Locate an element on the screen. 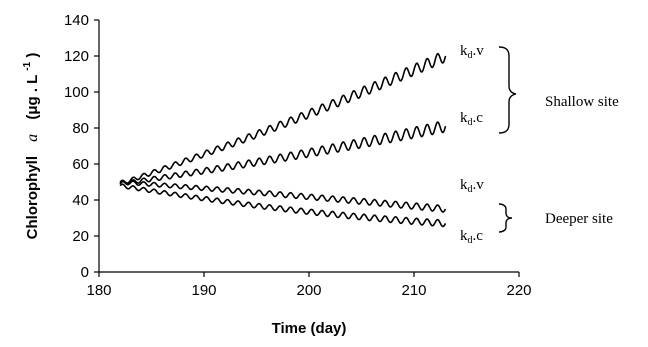 This screenshot has height=347, width=648. x-tick-label: 200 is located at coordinates (308, 290).